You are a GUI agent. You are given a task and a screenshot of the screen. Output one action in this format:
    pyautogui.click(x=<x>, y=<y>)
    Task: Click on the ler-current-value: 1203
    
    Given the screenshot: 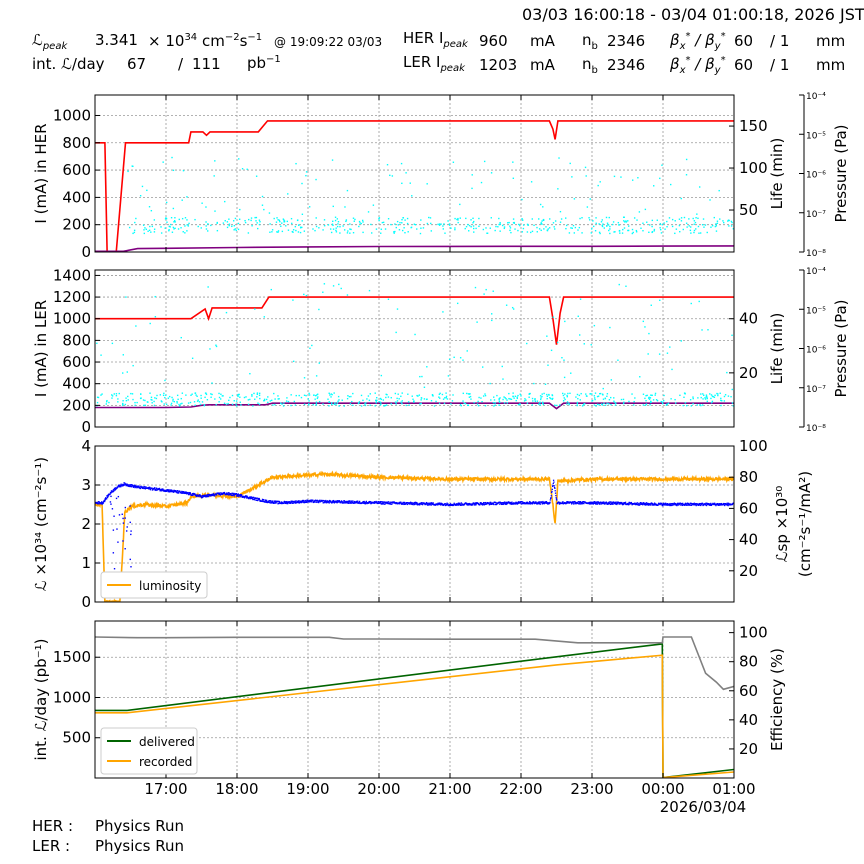 What is the action you would take?
    pyautogui.click(x=498, y=65)
    